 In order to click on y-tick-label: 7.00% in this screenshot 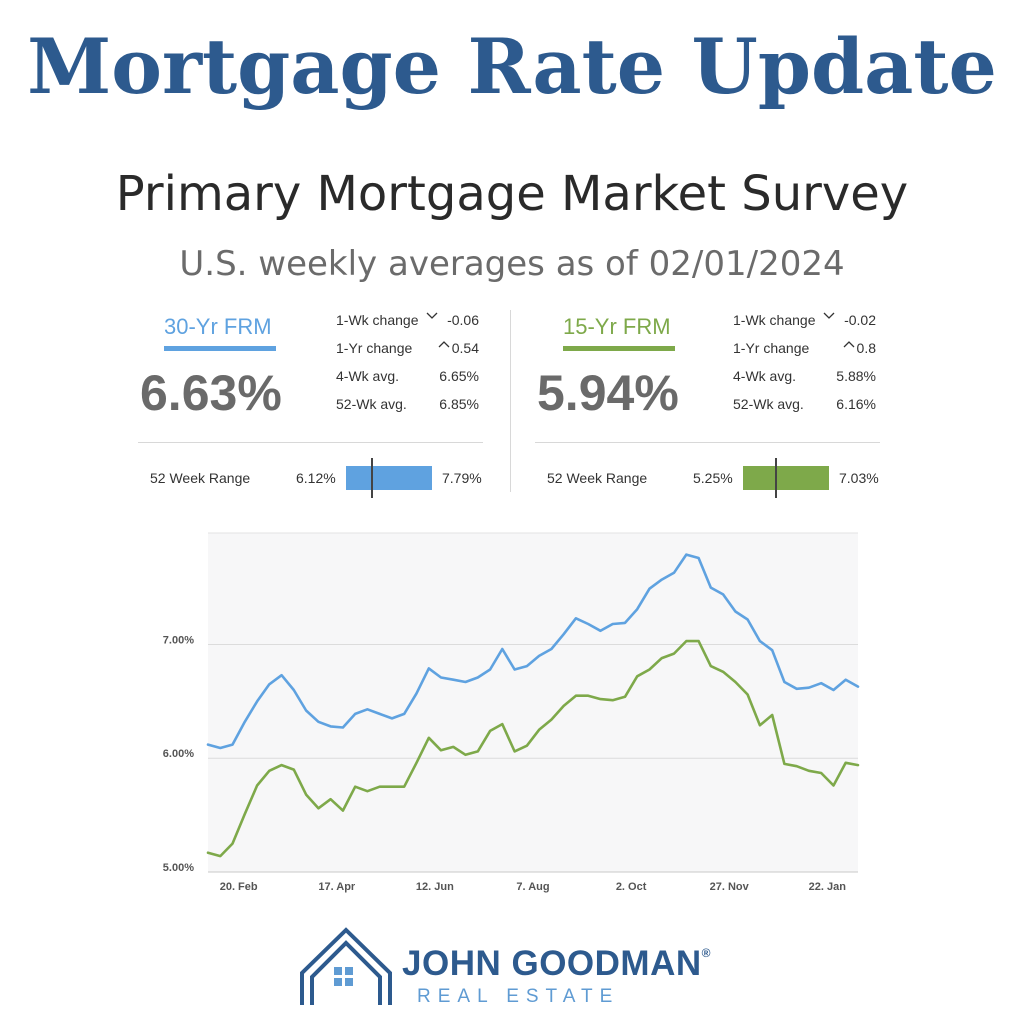, I will do `click(178, 640)`.